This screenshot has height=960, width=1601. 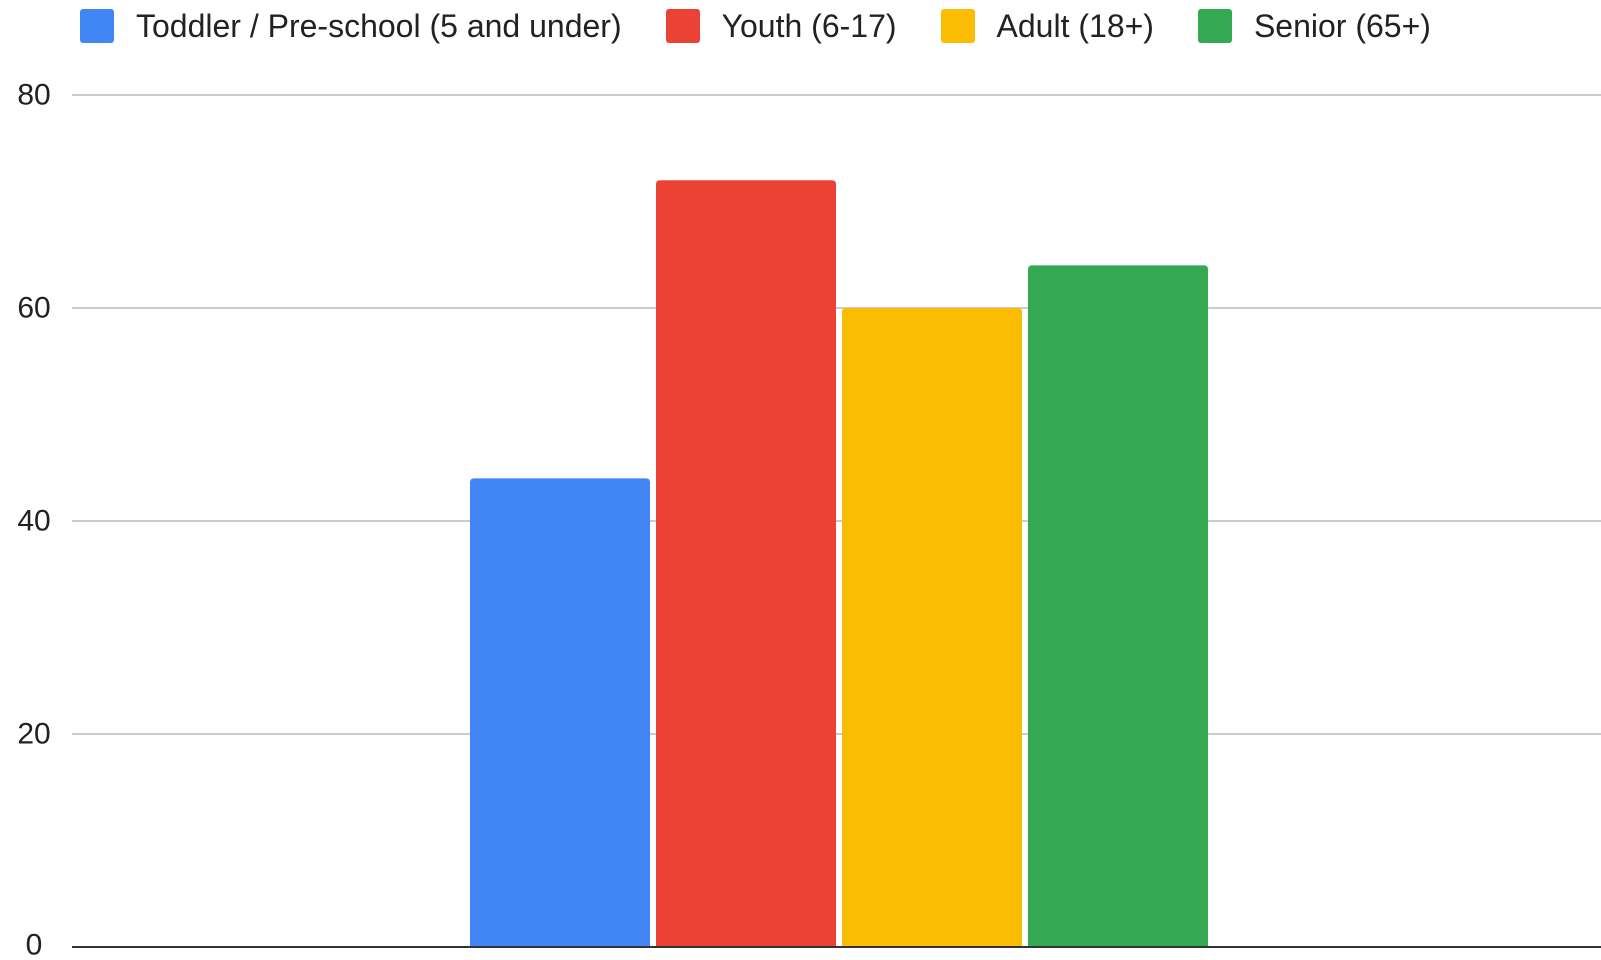 I want to click on legend-swatch-toddler, so click(x=97, y=26).